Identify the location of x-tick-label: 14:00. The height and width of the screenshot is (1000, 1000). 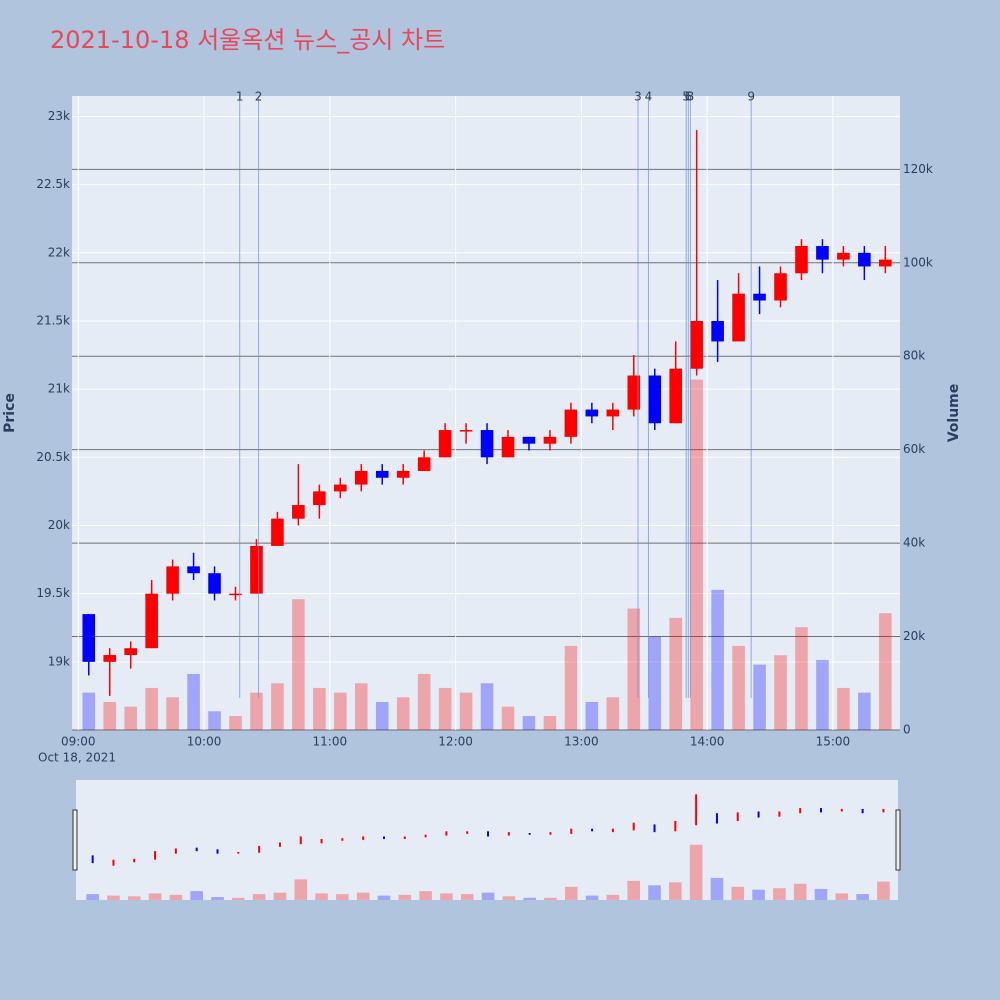
(707, 742).